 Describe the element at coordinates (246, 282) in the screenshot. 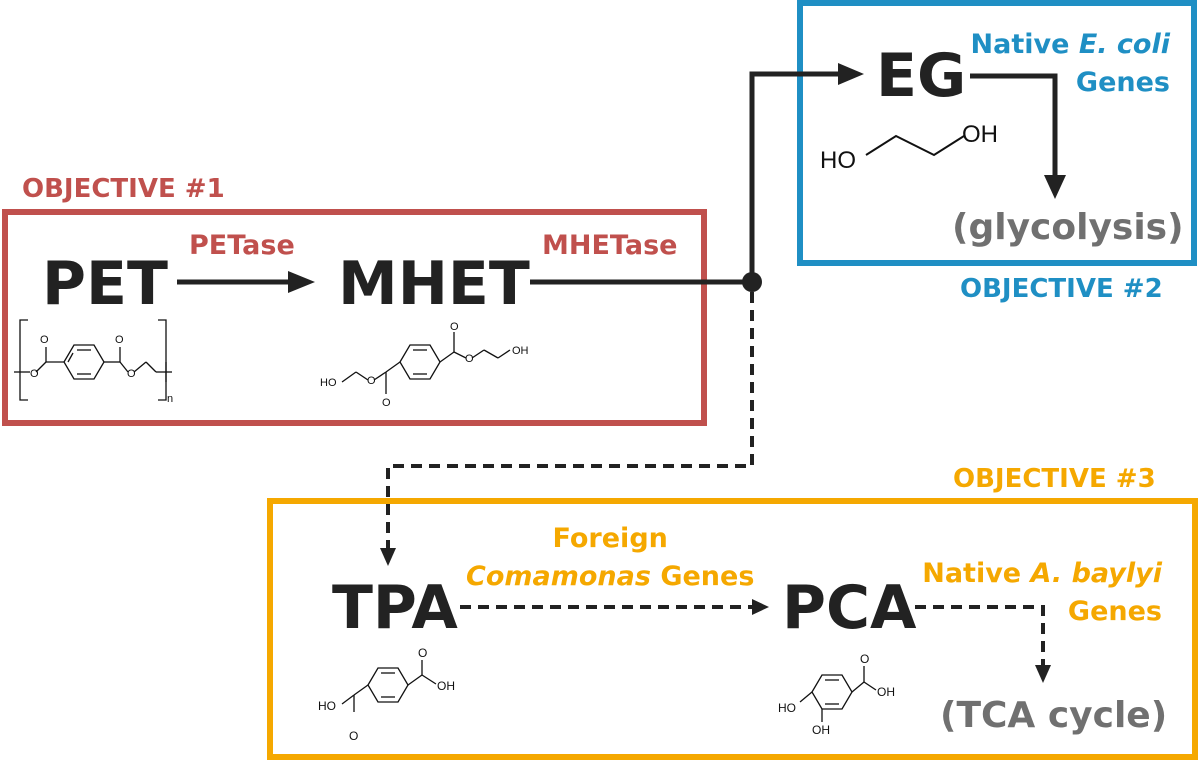

I see `arrow-pet-to-mhet` at that location.